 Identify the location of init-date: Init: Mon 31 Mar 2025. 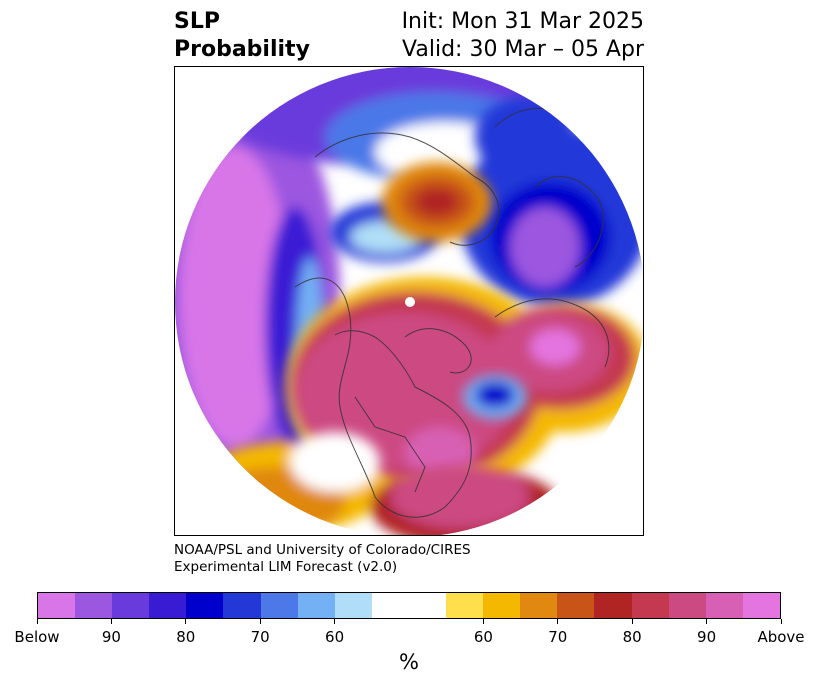
(522, 21).